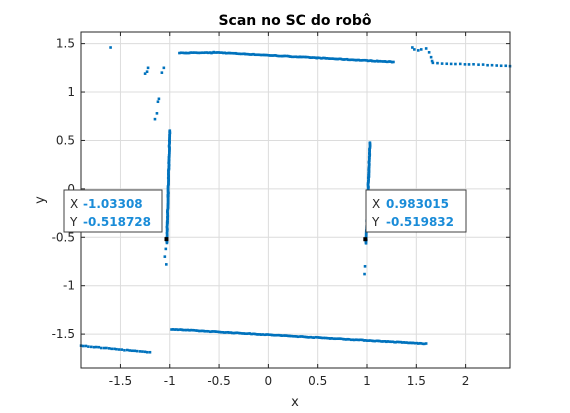 The width and height of the screenshot is (570, 413). What do you see at coordinates (40, 200) in the screenshot?
I see `y-axis-label: y` at bounding box center [40, 200].